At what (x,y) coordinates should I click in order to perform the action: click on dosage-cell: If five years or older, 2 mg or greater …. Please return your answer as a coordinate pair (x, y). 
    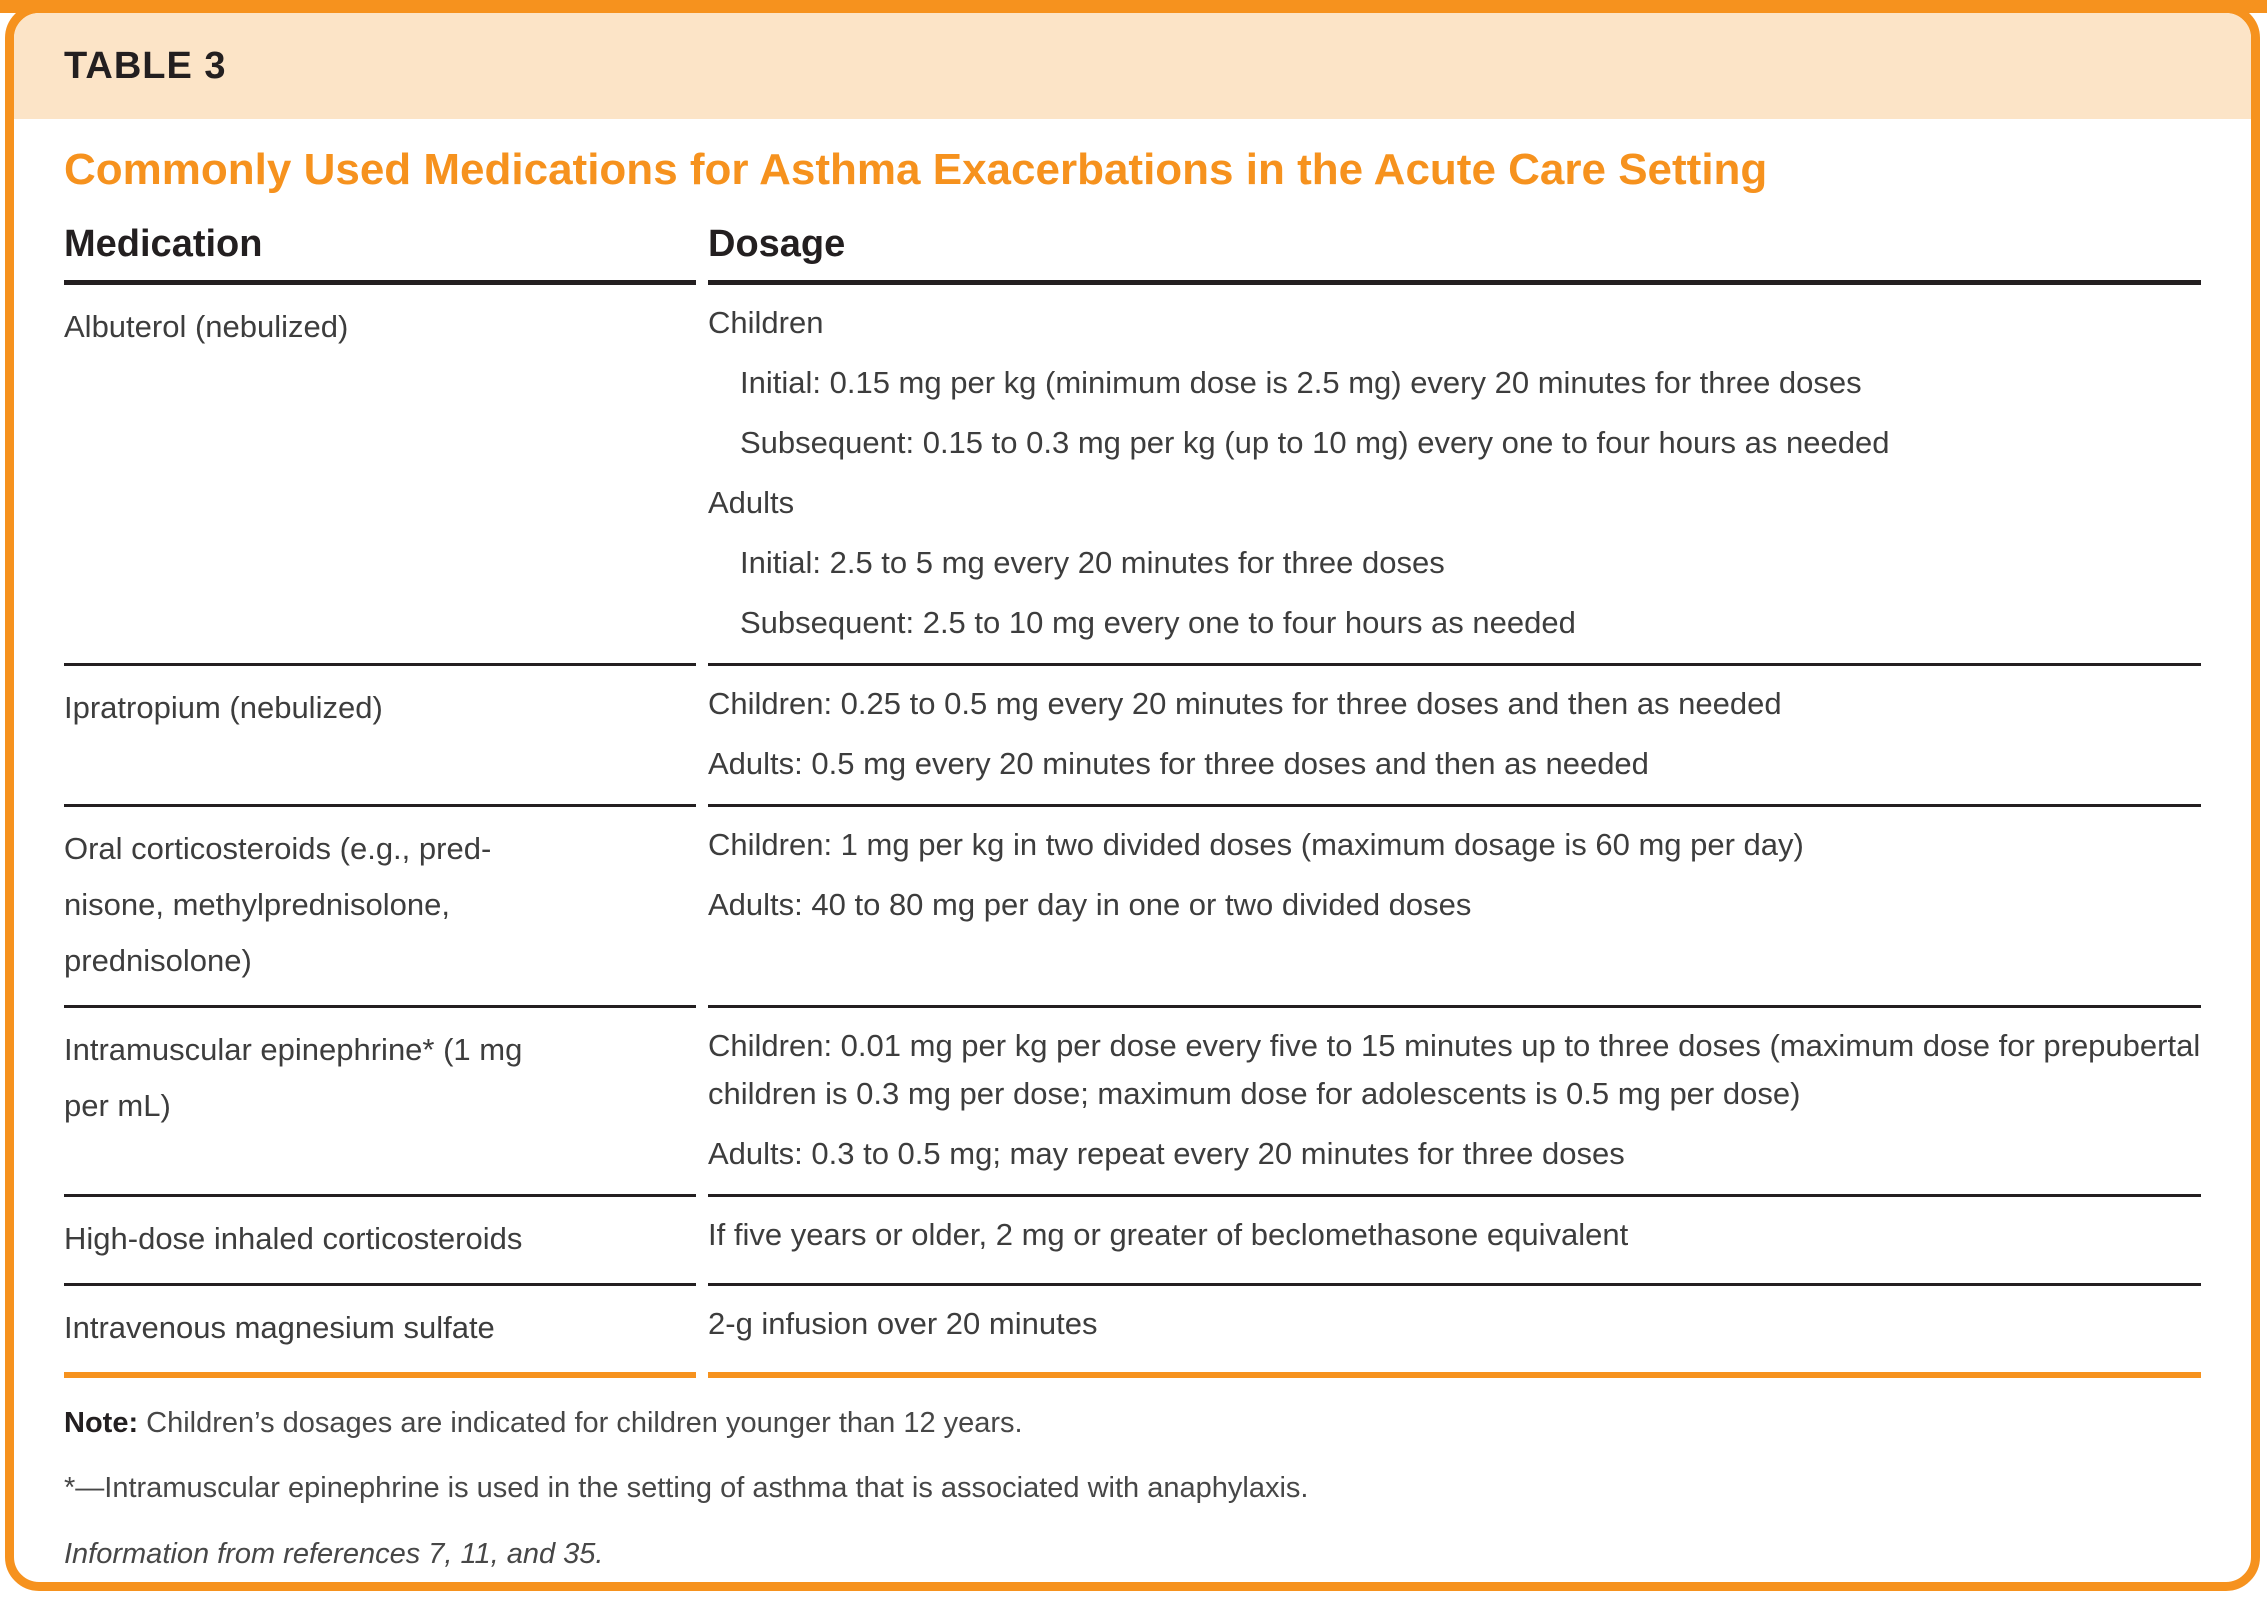
    Looking at the image, I should click on (1454, 1238).